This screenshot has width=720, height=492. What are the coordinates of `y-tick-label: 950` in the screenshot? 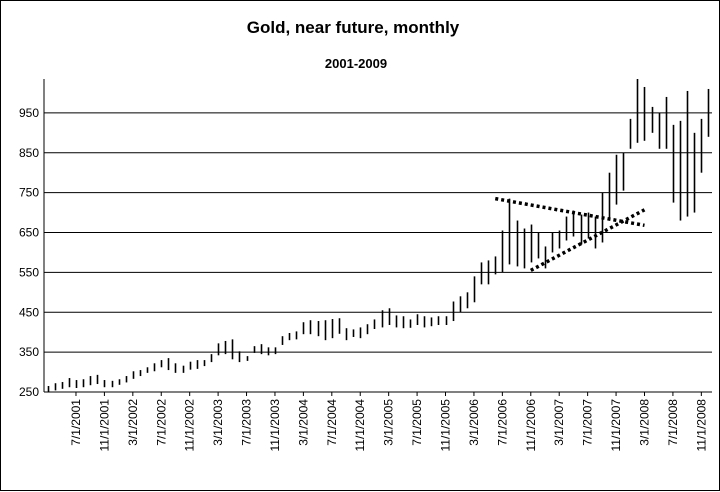 It's located at (29, 113).